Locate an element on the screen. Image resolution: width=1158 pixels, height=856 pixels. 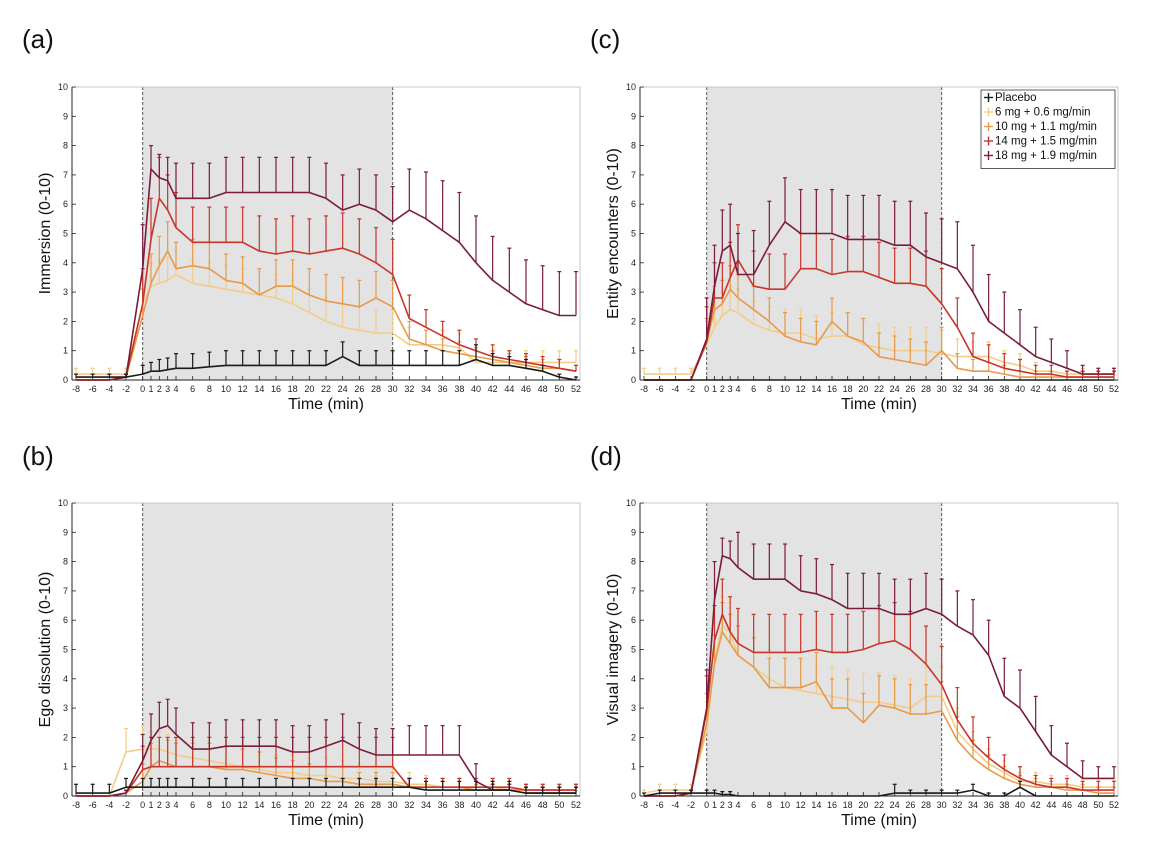
panel-letter: (a) is located at coordinates (38, 39).